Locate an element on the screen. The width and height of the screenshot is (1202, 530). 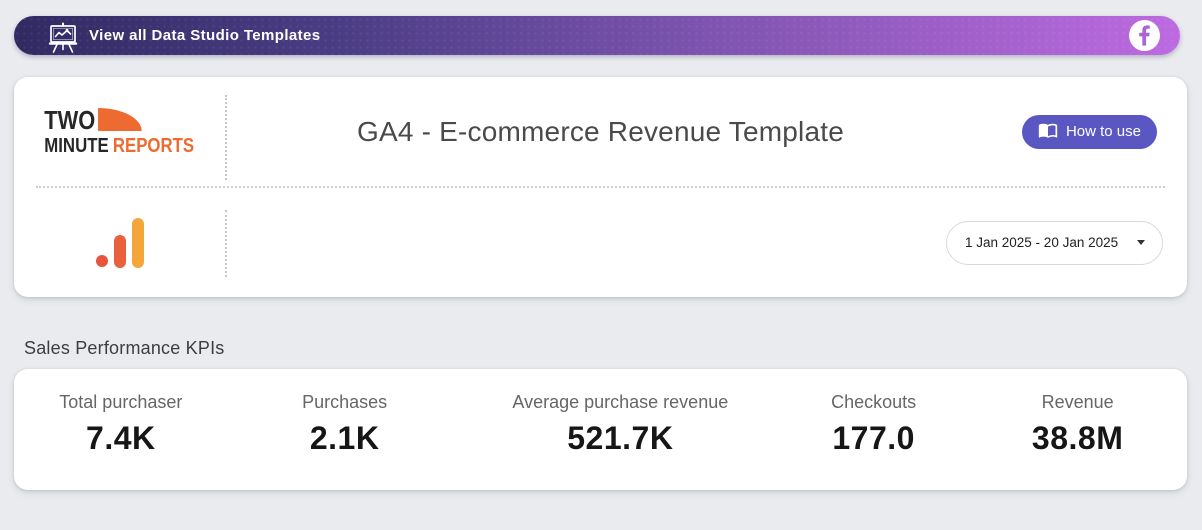
date-range-value: 1 Jan 2025 - 20 Jan 2025 is located at coordinates (1042, 242).